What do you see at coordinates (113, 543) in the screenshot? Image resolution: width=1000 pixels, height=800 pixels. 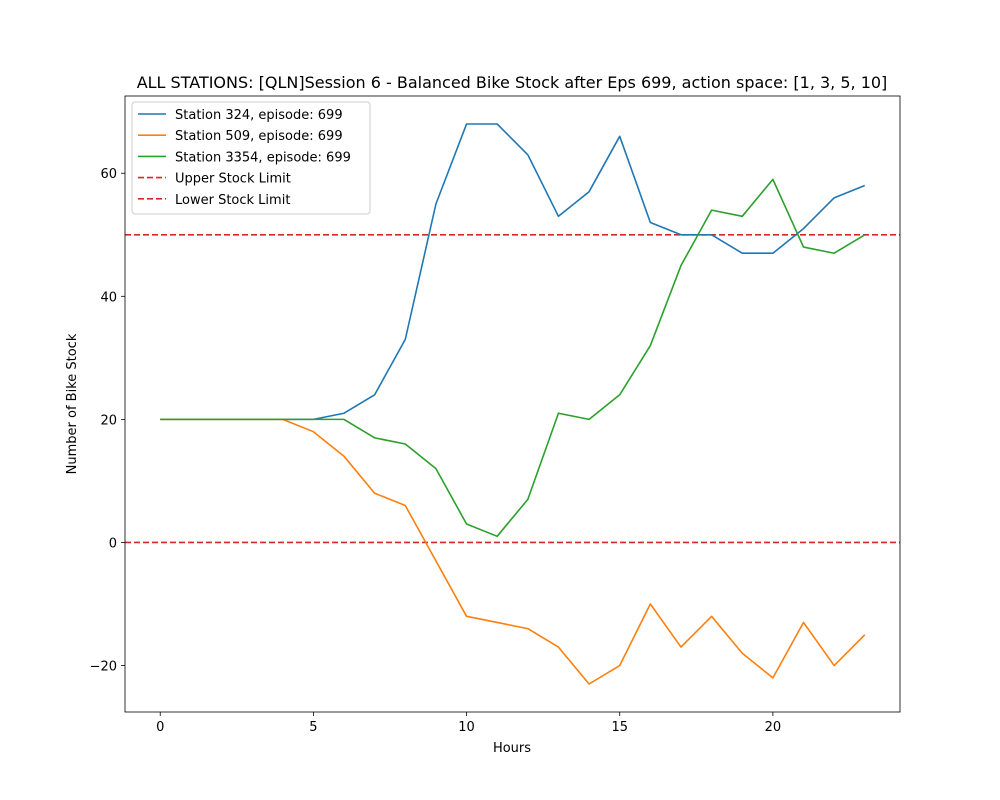 I see `y-tick-label: 0` at bounding box center [113, 543].